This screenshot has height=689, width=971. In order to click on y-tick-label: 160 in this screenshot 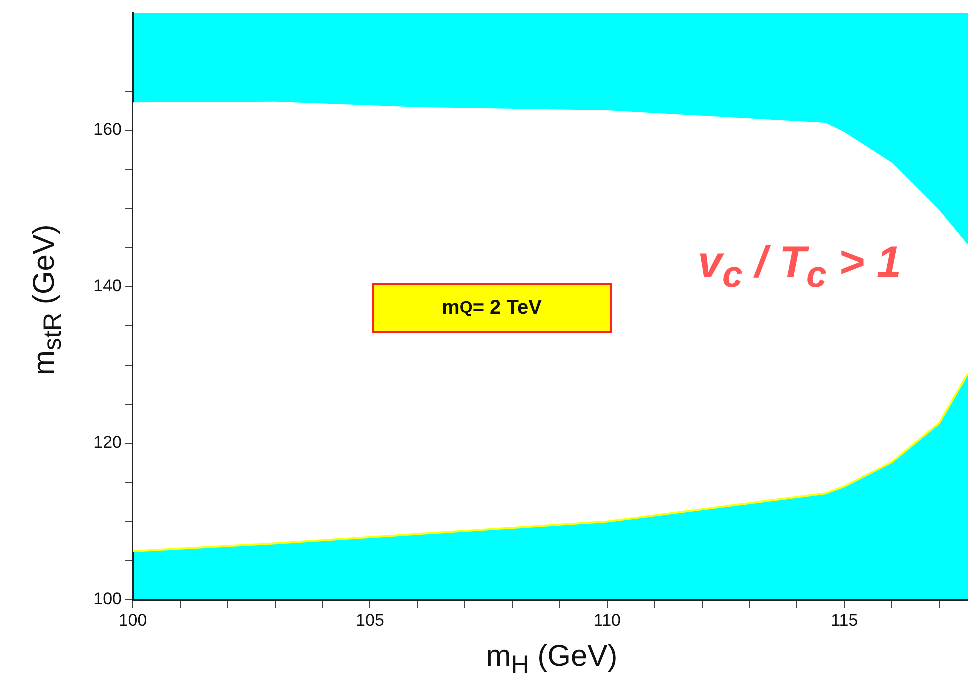, I will do `click(108, 130)`.